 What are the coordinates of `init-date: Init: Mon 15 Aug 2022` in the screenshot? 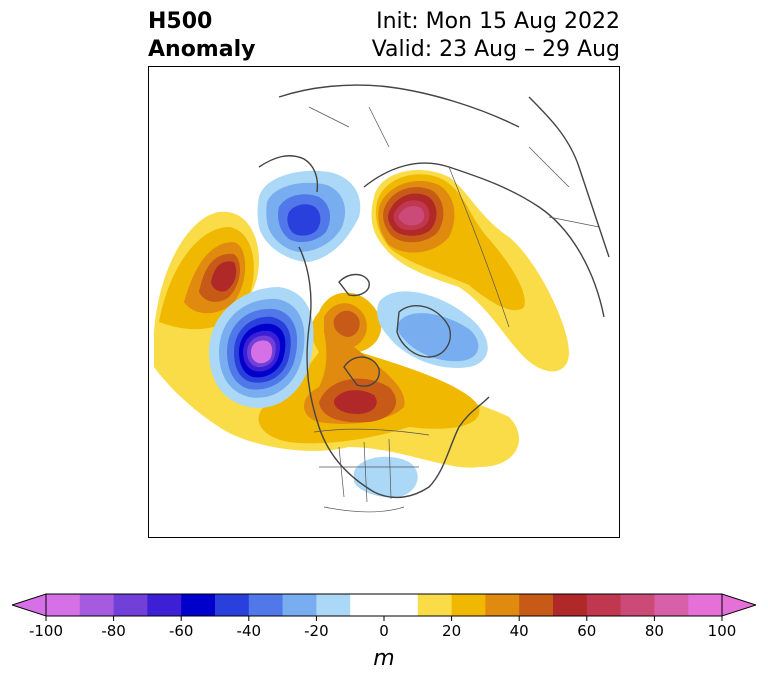 It's located at (498, 21).